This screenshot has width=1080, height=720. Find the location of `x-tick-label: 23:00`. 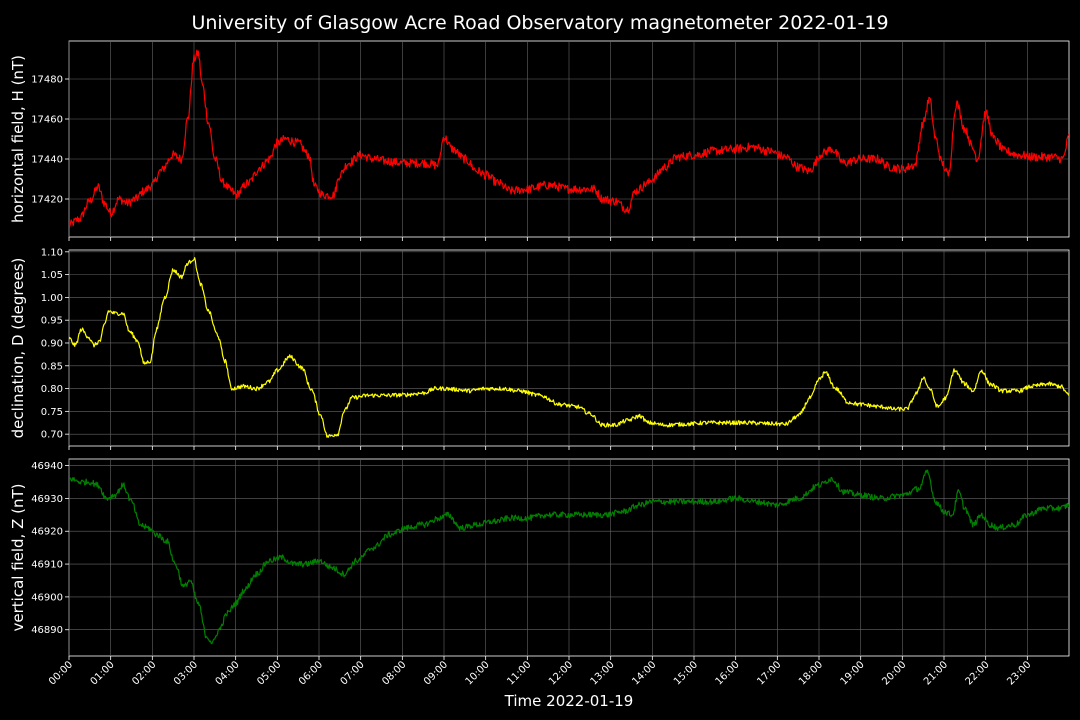

x-tick-label: 23:00 is located at coordinates (1019, 673).